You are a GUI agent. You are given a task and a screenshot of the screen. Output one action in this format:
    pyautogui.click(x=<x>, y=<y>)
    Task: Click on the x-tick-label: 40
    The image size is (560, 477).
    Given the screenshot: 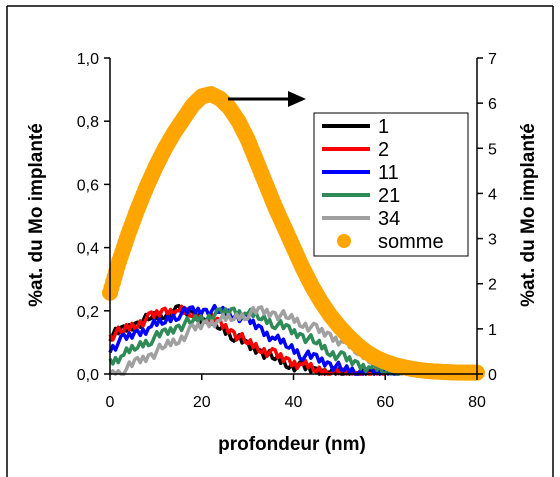 What is the action you would take?
    pyautogui.click(x=294, y=402)
    